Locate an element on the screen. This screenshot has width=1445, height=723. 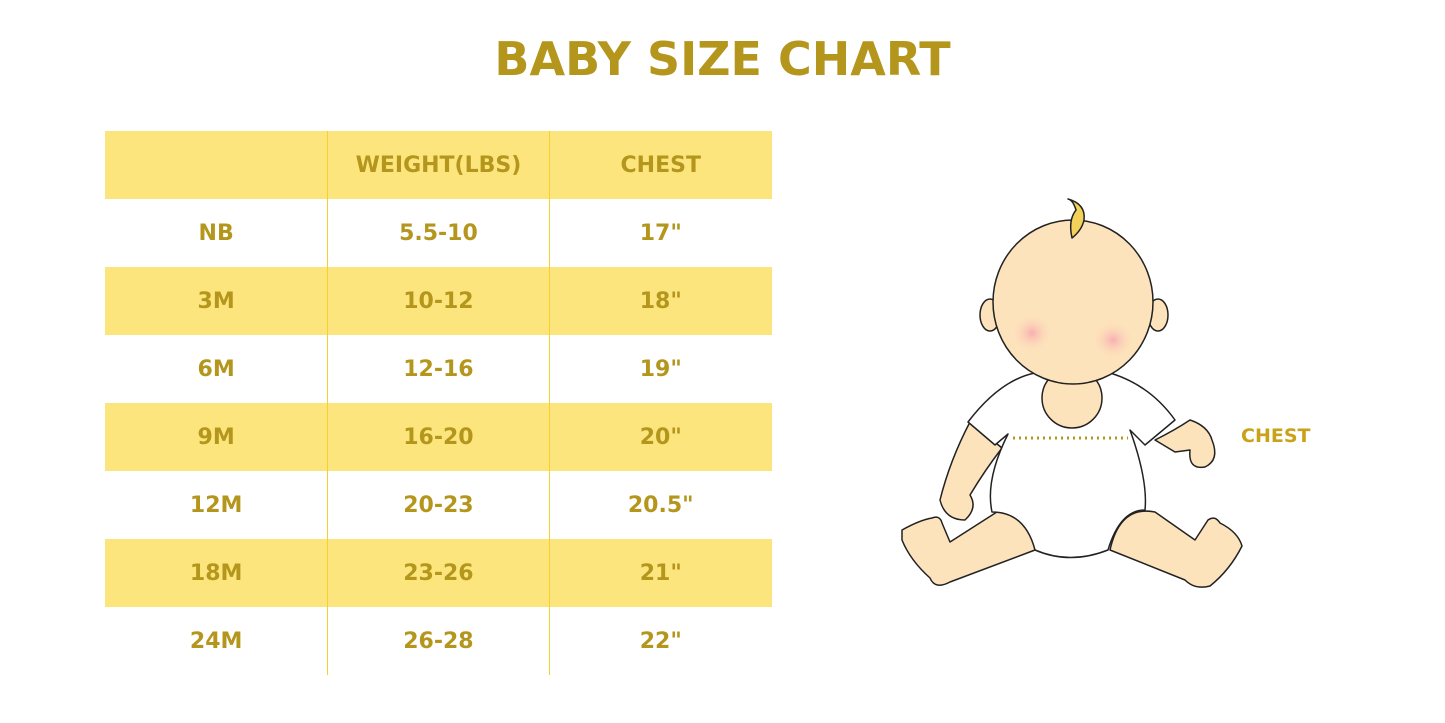
table-row: 6M 12-16 19" is located at coordinates (438, 369).